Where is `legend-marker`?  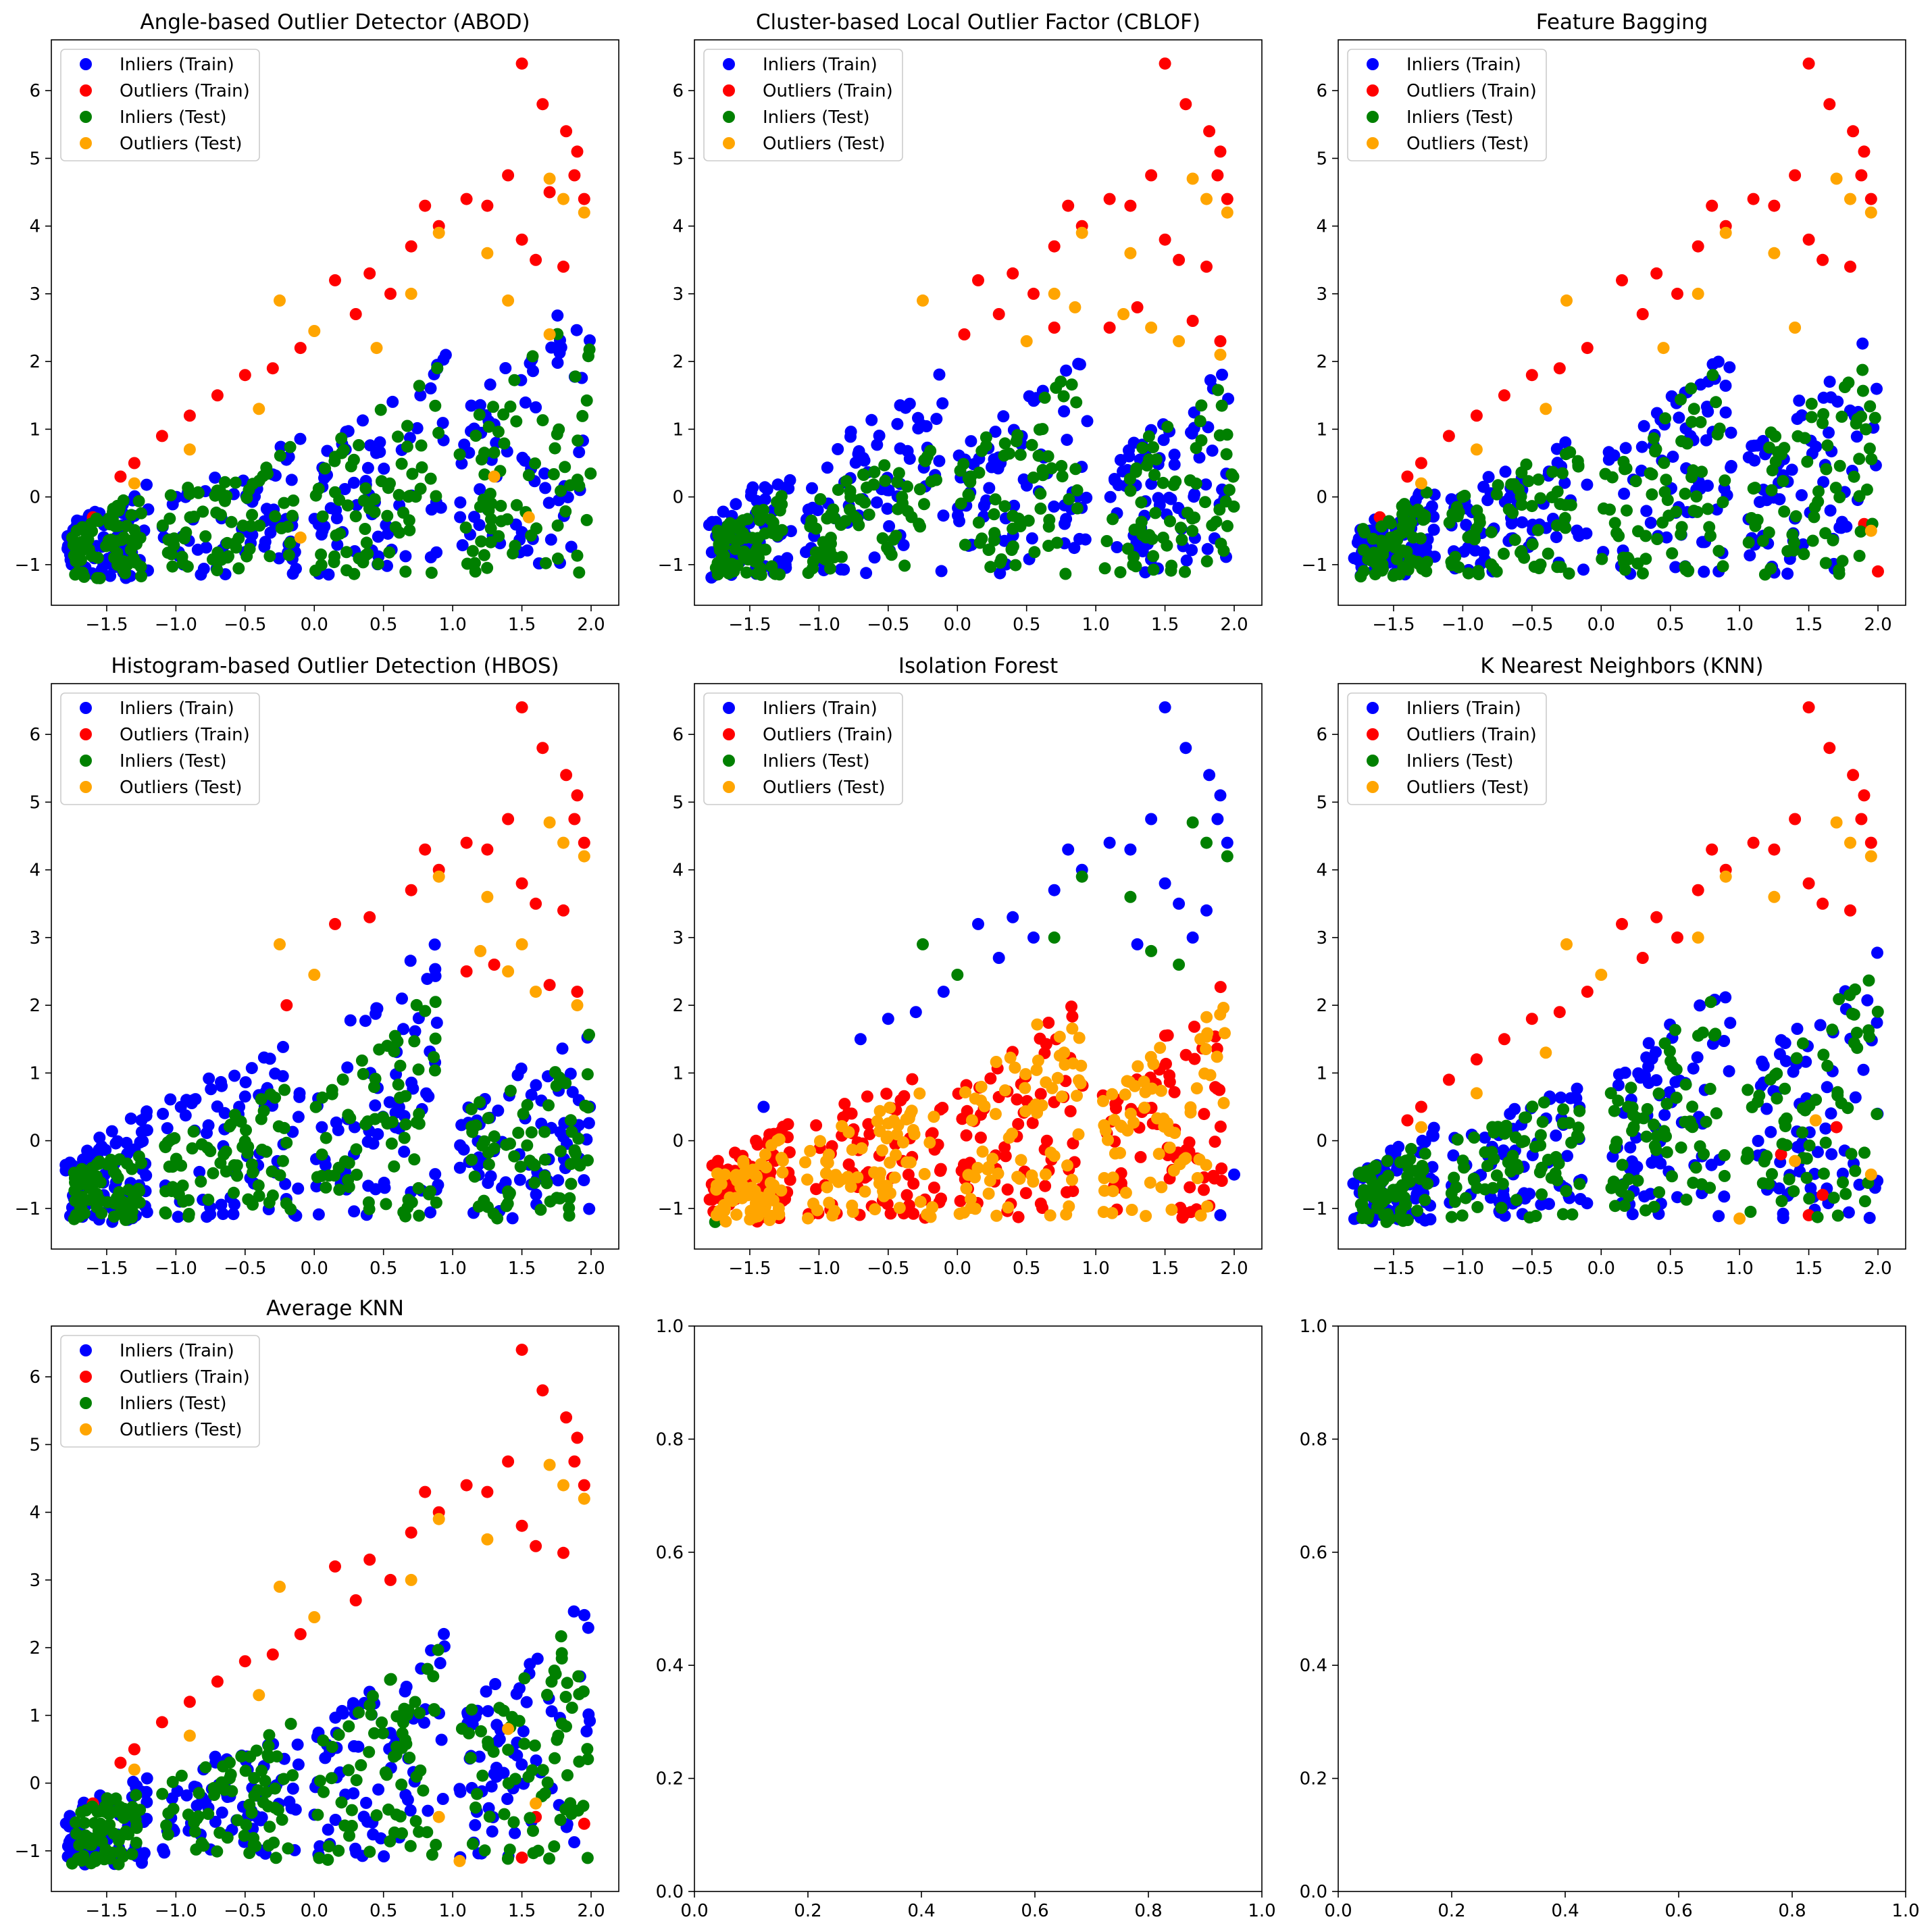
legend-marker is located at coordinates (86, 117).